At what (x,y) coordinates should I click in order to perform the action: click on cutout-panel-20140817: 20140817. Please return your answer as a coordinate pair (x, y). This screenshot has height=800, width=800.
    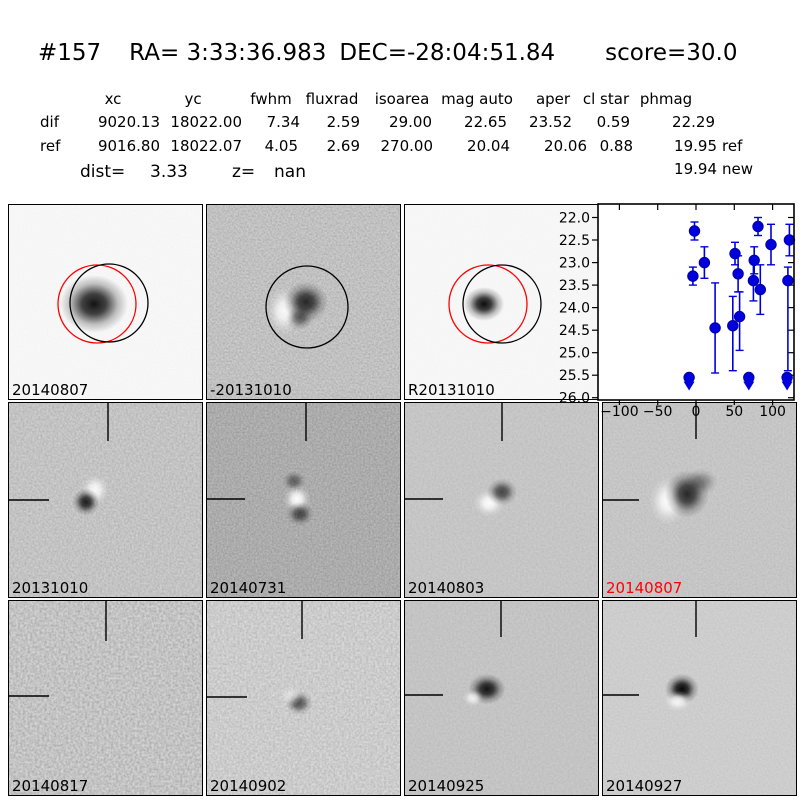
    Looking at the image, I should click on (105, 698).